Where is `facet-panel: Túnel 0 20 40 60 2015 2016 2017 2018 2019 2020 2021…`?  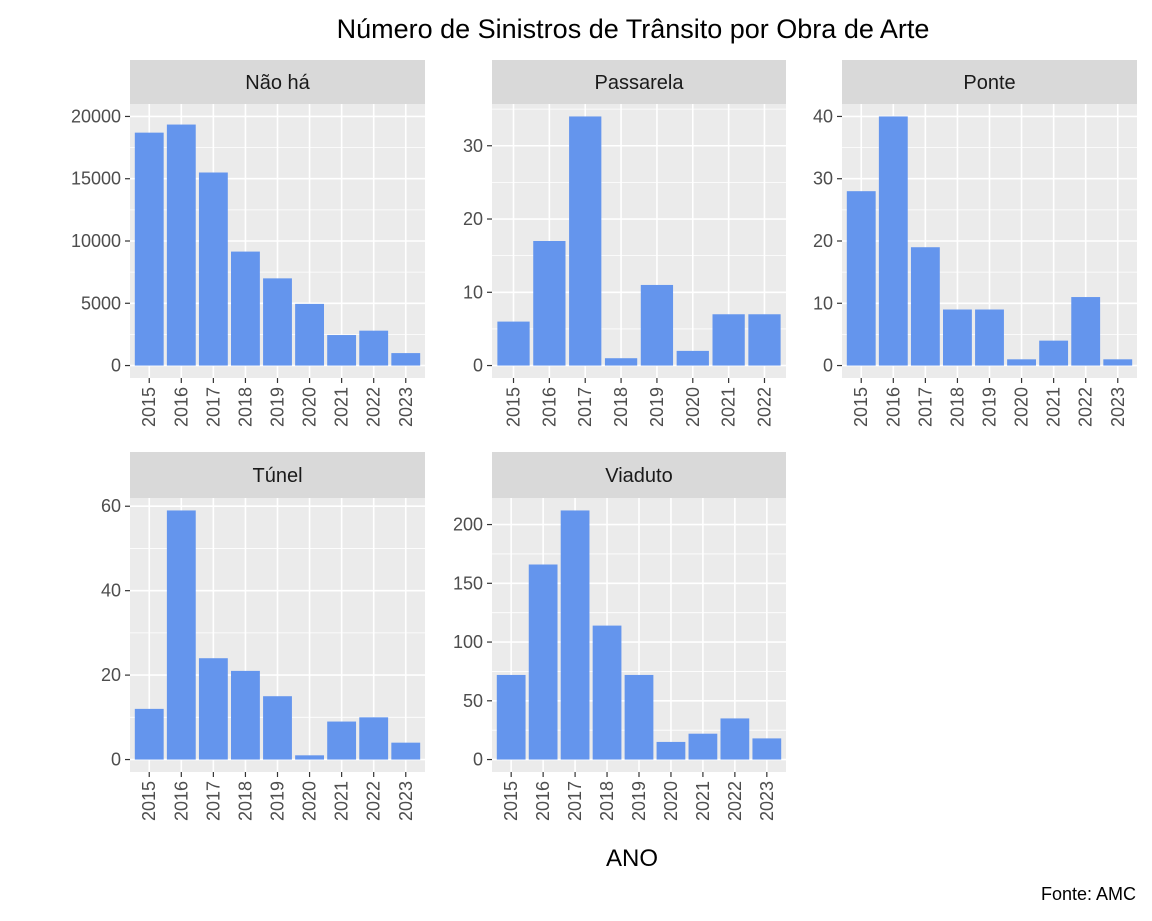 facet-panel: Túnel 0 20 40 60 2015 2016 2017 2018 2019 2020 2021… is located at coordinates (263, 636).